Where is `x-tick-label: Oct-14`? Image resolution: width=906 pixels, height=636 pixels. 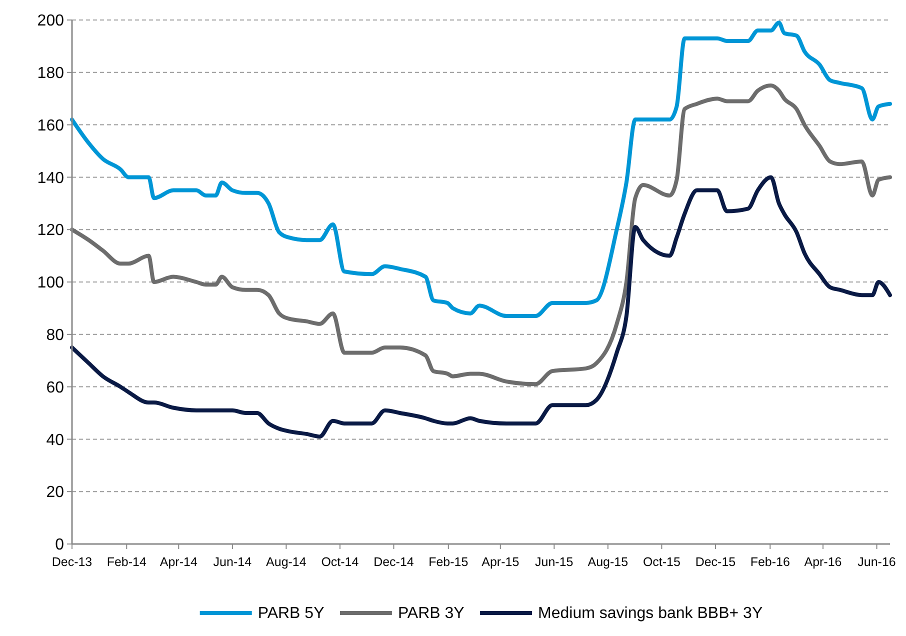
x-tick-label: Oct-14 is located at coordinates (340, 562).